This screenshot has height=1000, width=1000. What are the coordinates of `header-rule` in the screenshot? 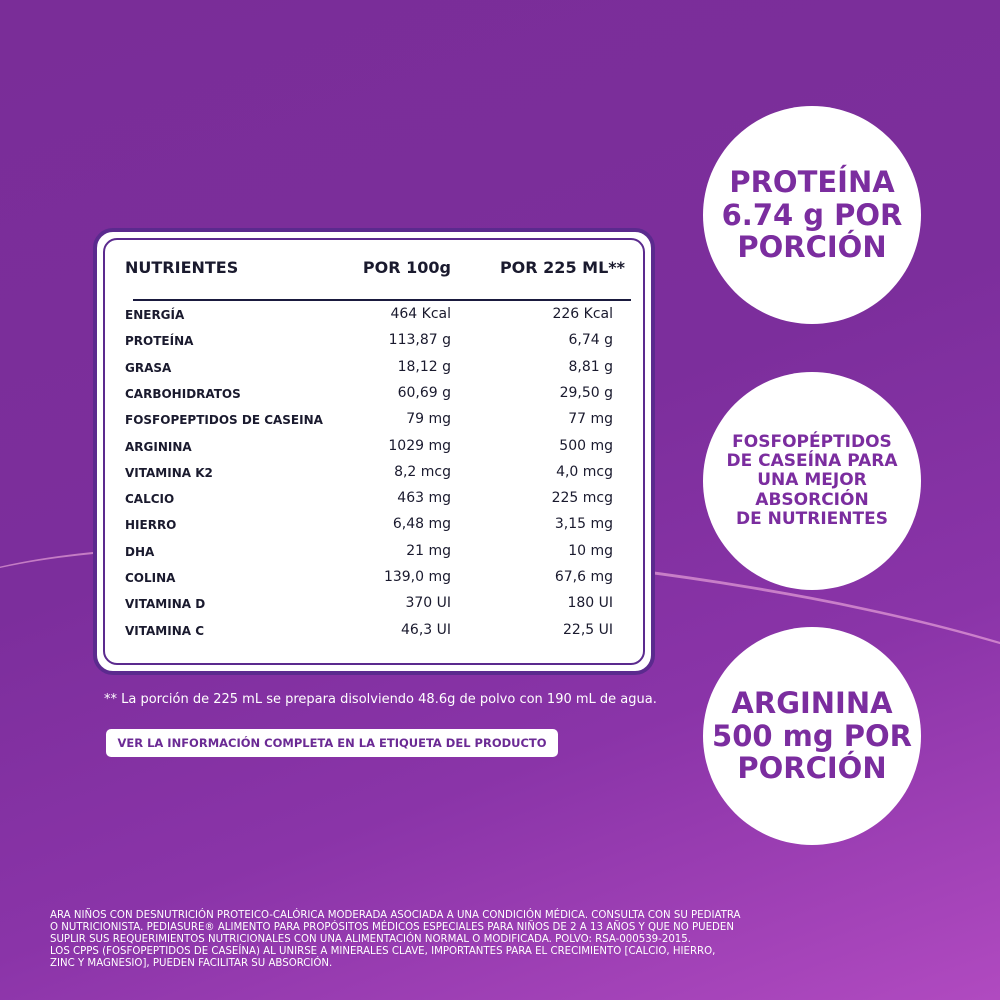 It's located at (382, 300).